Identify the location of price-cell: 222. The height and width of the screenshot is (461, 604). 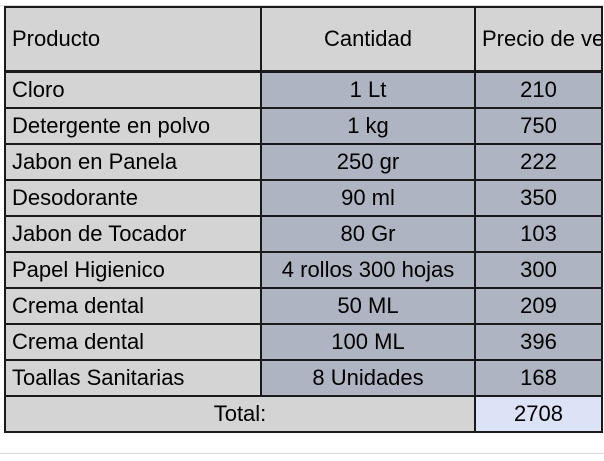
(538, 162).